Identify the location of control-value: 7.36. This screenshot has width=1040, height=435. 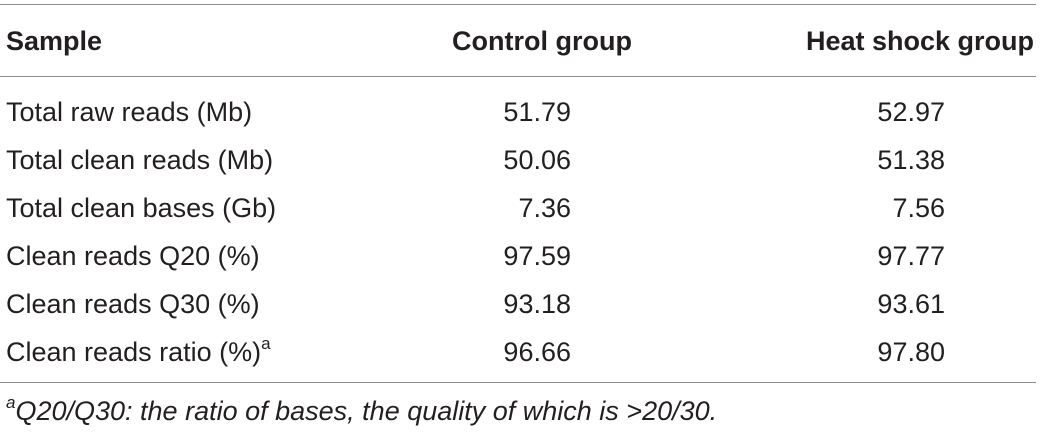
(544, 208).